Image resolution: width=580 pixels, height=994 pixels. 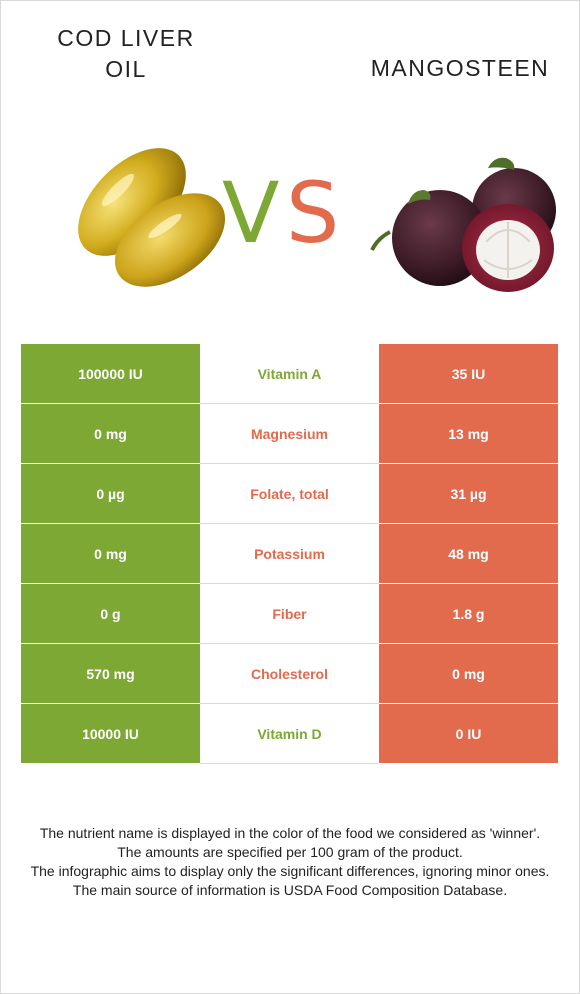 I want to click on right-food-title: MANGOSTEEN, so click(x=460, y=68).